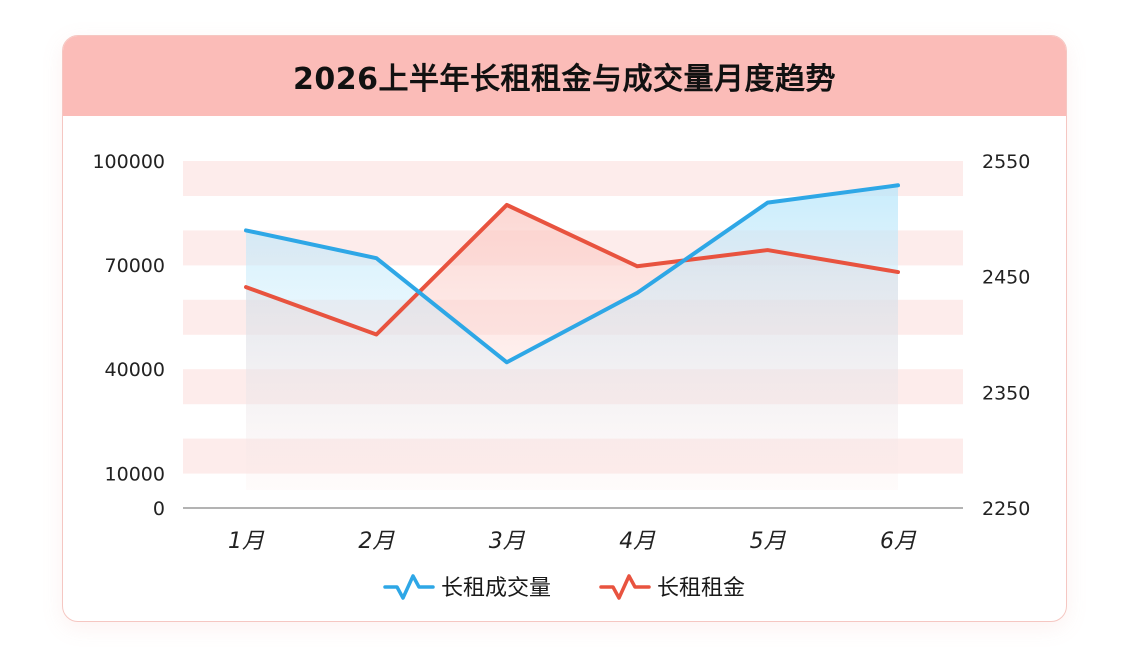 Image resolution: width=1128 pixels, height=656 pixels. What do you see at coordinates (135, 370) in the screenshot?
I see `y-left-tick-label: 40000` at bounding box center [135, 370].